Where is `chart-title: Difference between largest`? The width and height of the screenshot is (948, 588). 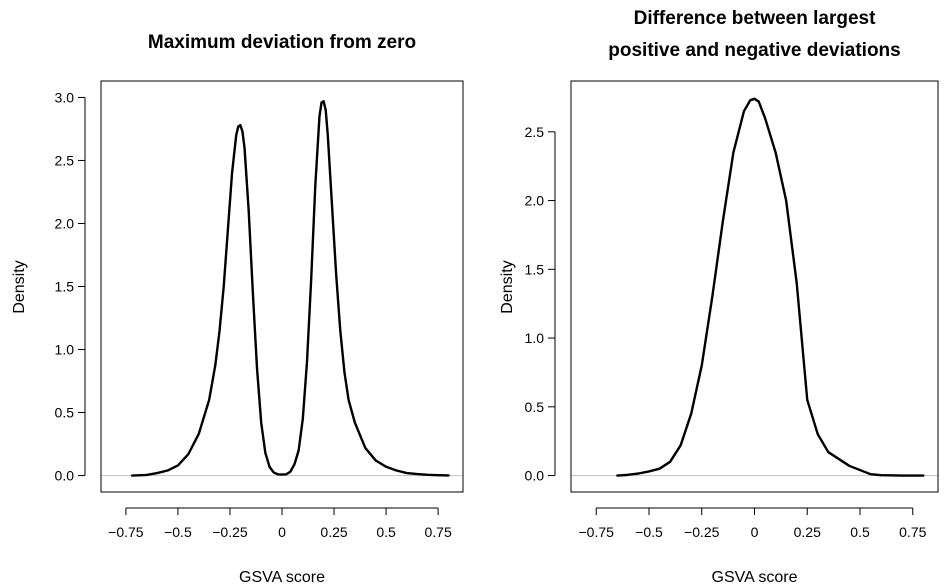
chart-title: Difference between largest is located at coordinates (755, 18).